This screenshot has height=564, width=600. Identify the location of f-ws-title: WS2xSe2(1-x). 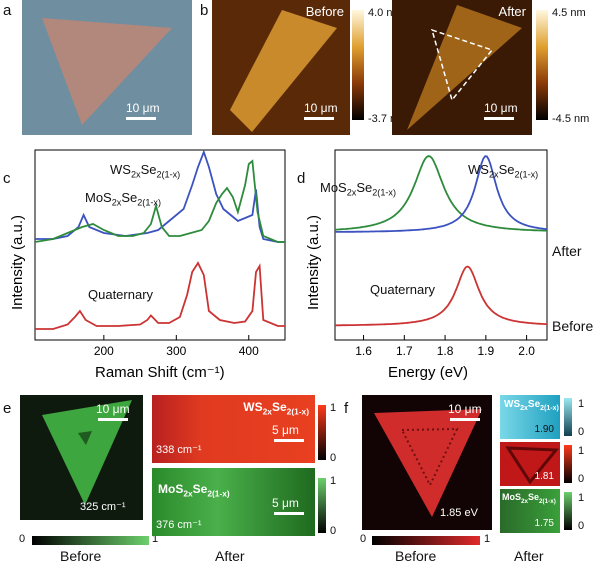
(531, 405).